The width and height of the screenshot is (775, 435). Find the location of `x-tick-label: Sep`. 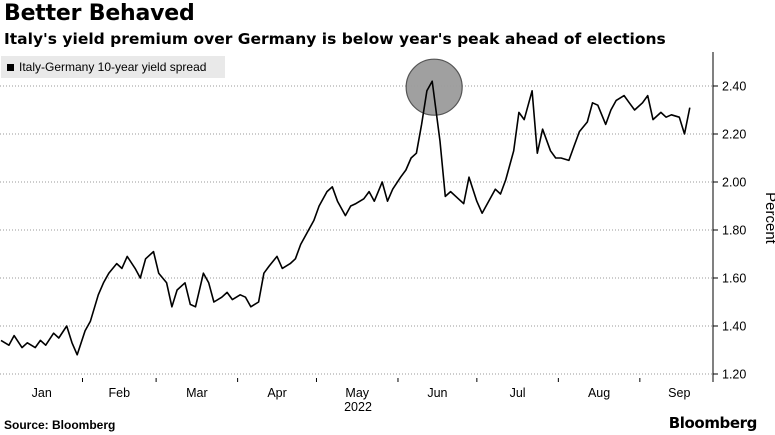

x-tick-label: Sep is located at coordinates (679, 393).